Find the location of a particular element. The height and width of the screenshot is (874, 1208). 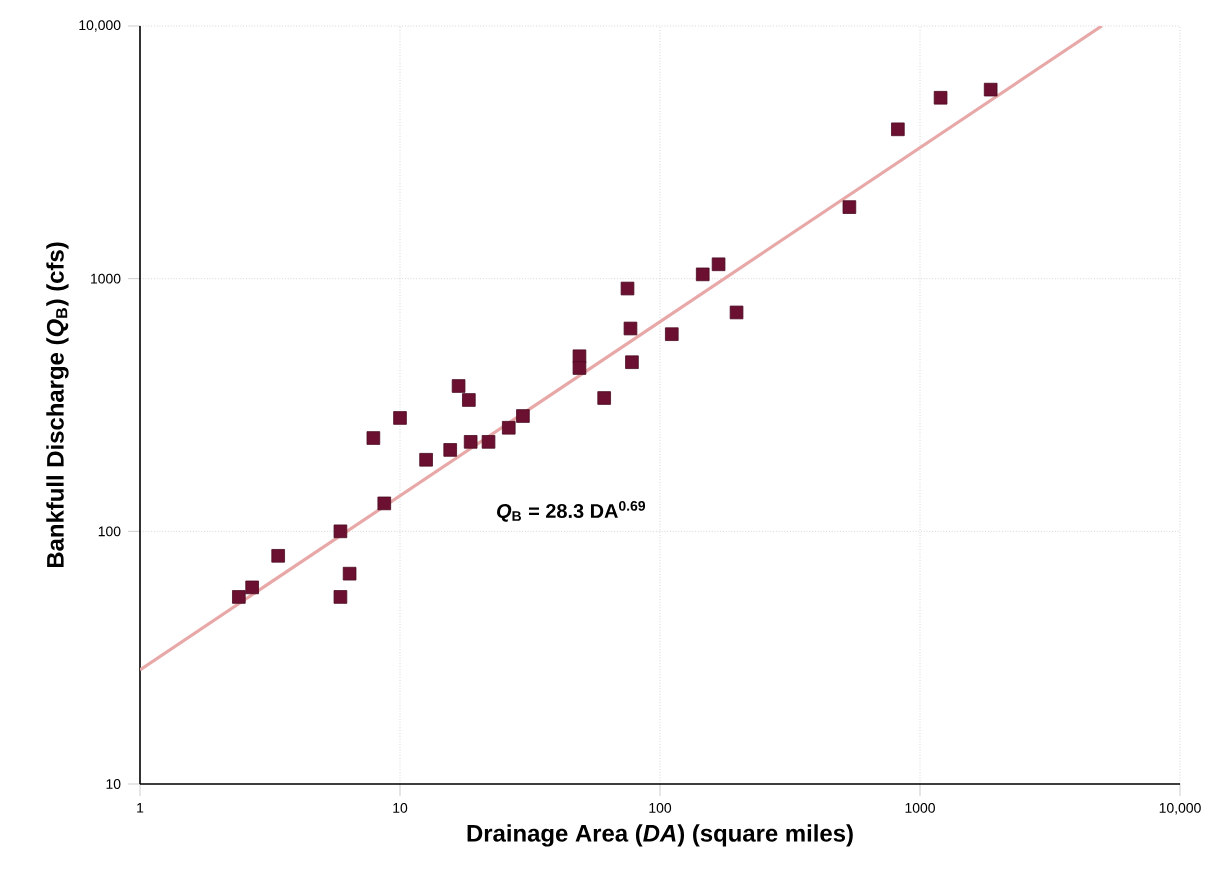

annotation: Q$_{B}$ = 28.3 DA$^{0.69}$ is located at coordinates (571, 511).